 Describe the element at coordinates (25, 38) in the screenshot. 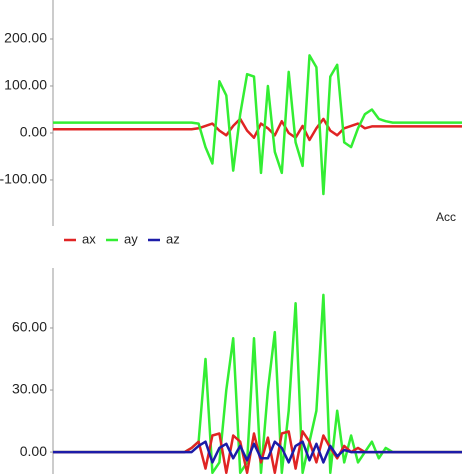

I see `y-tick-label: 200.00` at that location.